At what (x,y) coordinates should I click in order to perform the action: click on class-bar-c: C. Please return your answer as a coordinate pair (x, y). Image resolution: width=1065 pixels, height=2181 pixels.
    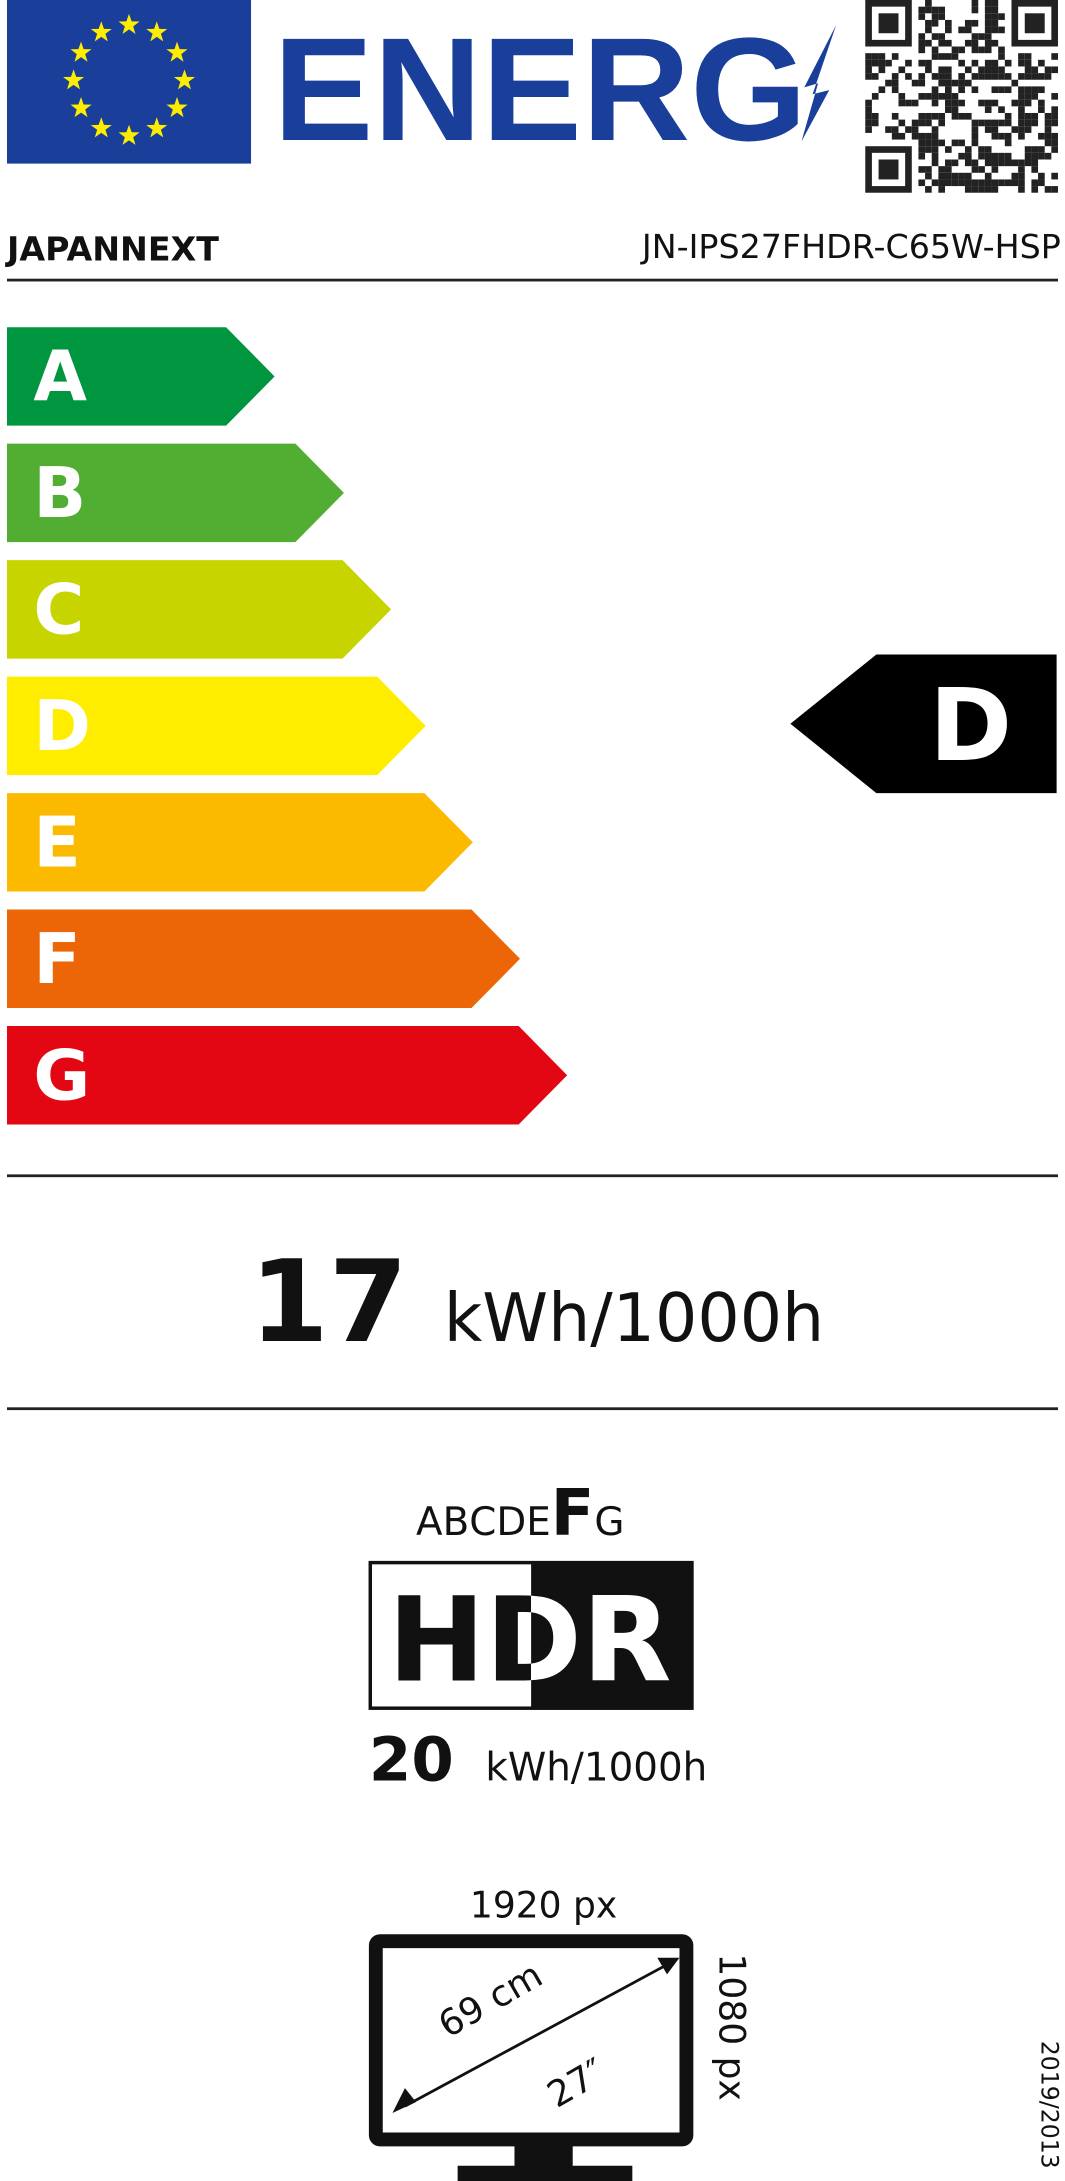
    Looking at the image, I should click on (199, 609).